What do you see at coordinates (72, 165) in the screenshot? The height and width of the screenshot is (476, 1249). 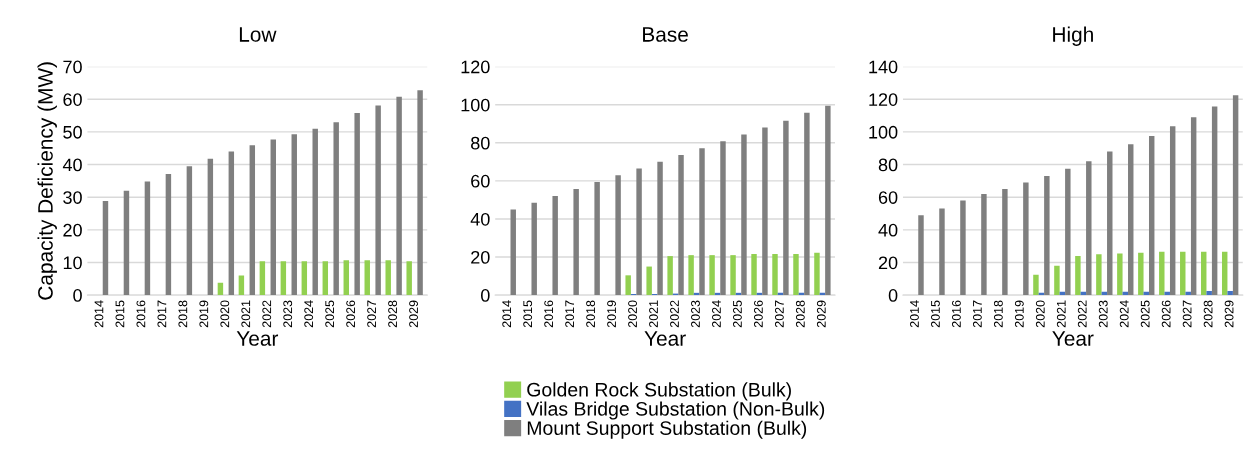 I see `y-tick-label: 40` at bounding box center [72, 165].